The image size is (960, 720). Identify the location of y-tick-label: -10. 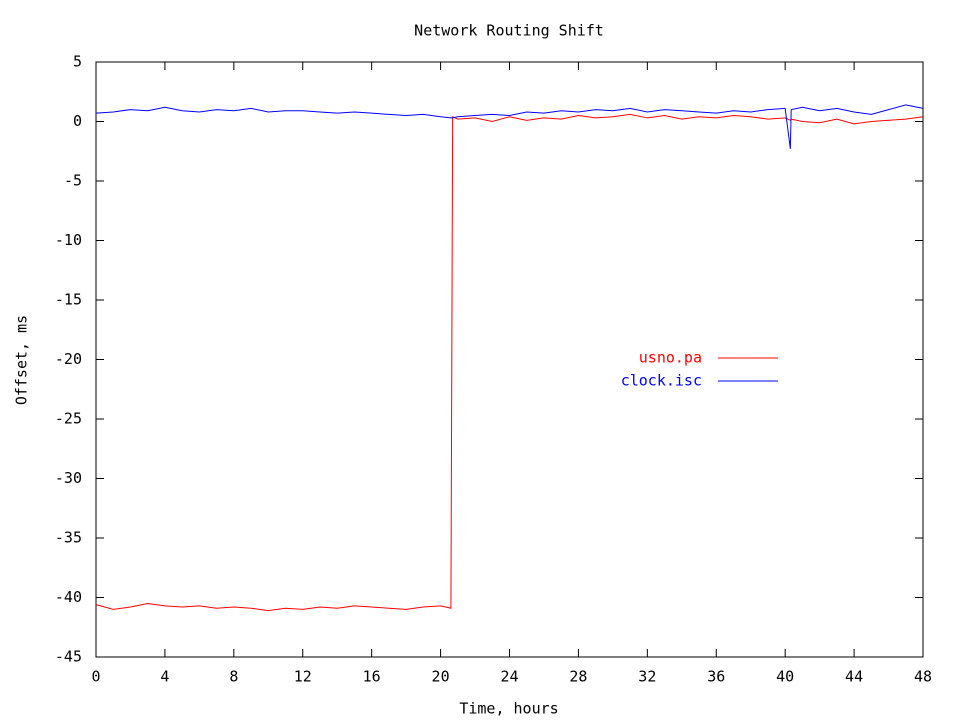
(68, 240).